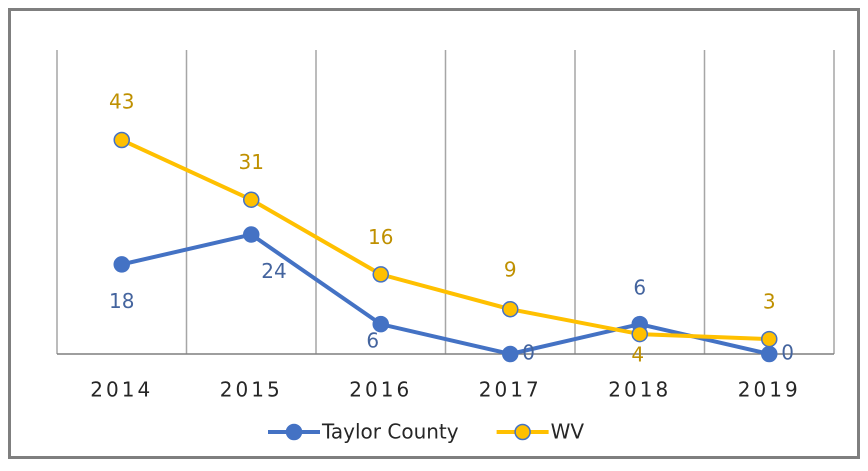 The height and width of the screenshot is (471, 868). Describe the element at coordinates (390, 432) in the screenshot. I see `legend-label: Taylor County` at that location.